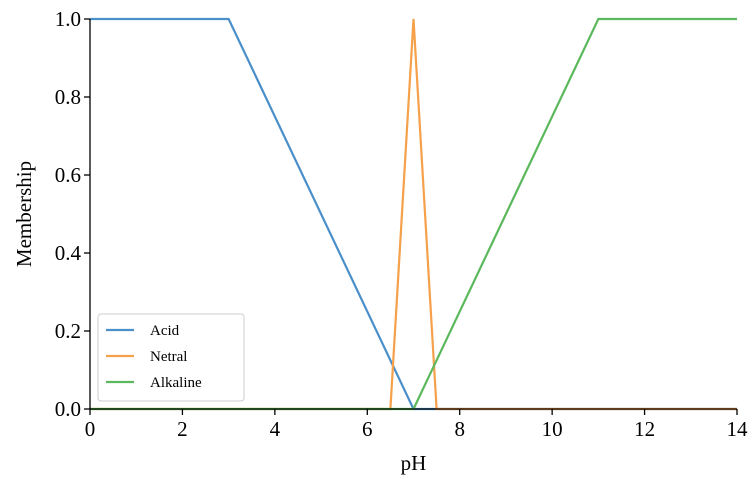 The width and height of the screenshot is (753, 479). Describe the element at coordinates (738, 429) in the screenshot. I see `x-tick-label: 14` at that location.